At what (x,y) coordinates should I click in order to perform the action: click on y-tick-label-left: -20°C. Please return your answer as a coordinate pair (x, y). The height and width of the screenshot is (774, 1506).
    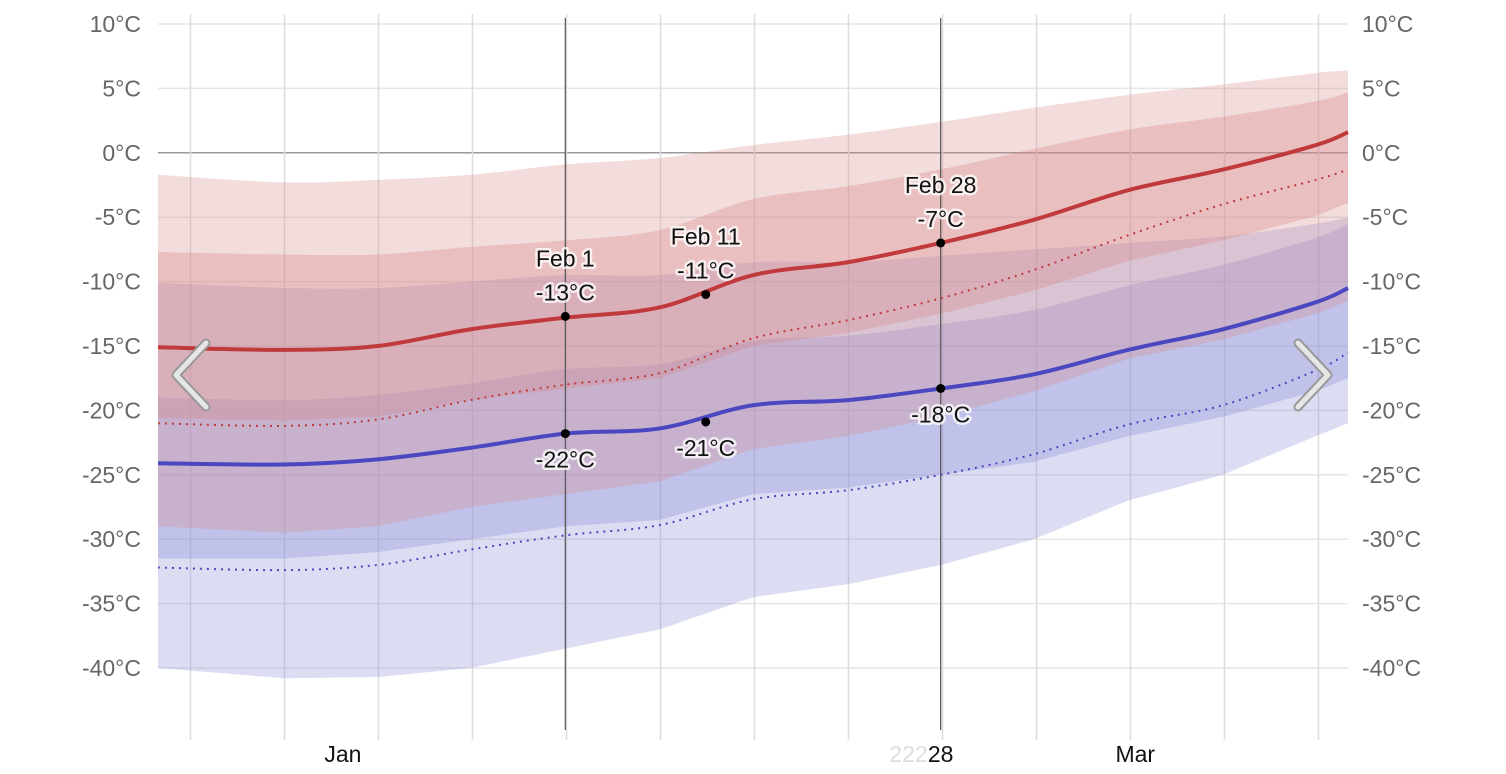
    Looking at the image, I should click on (111, 410).